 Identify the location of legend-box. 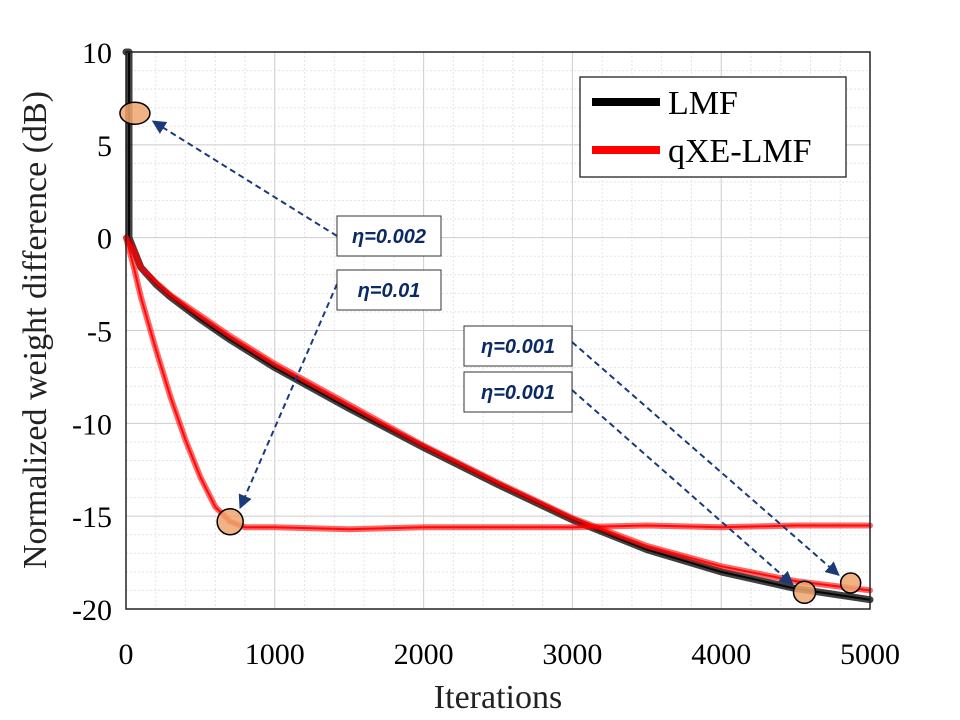
(713, 127).